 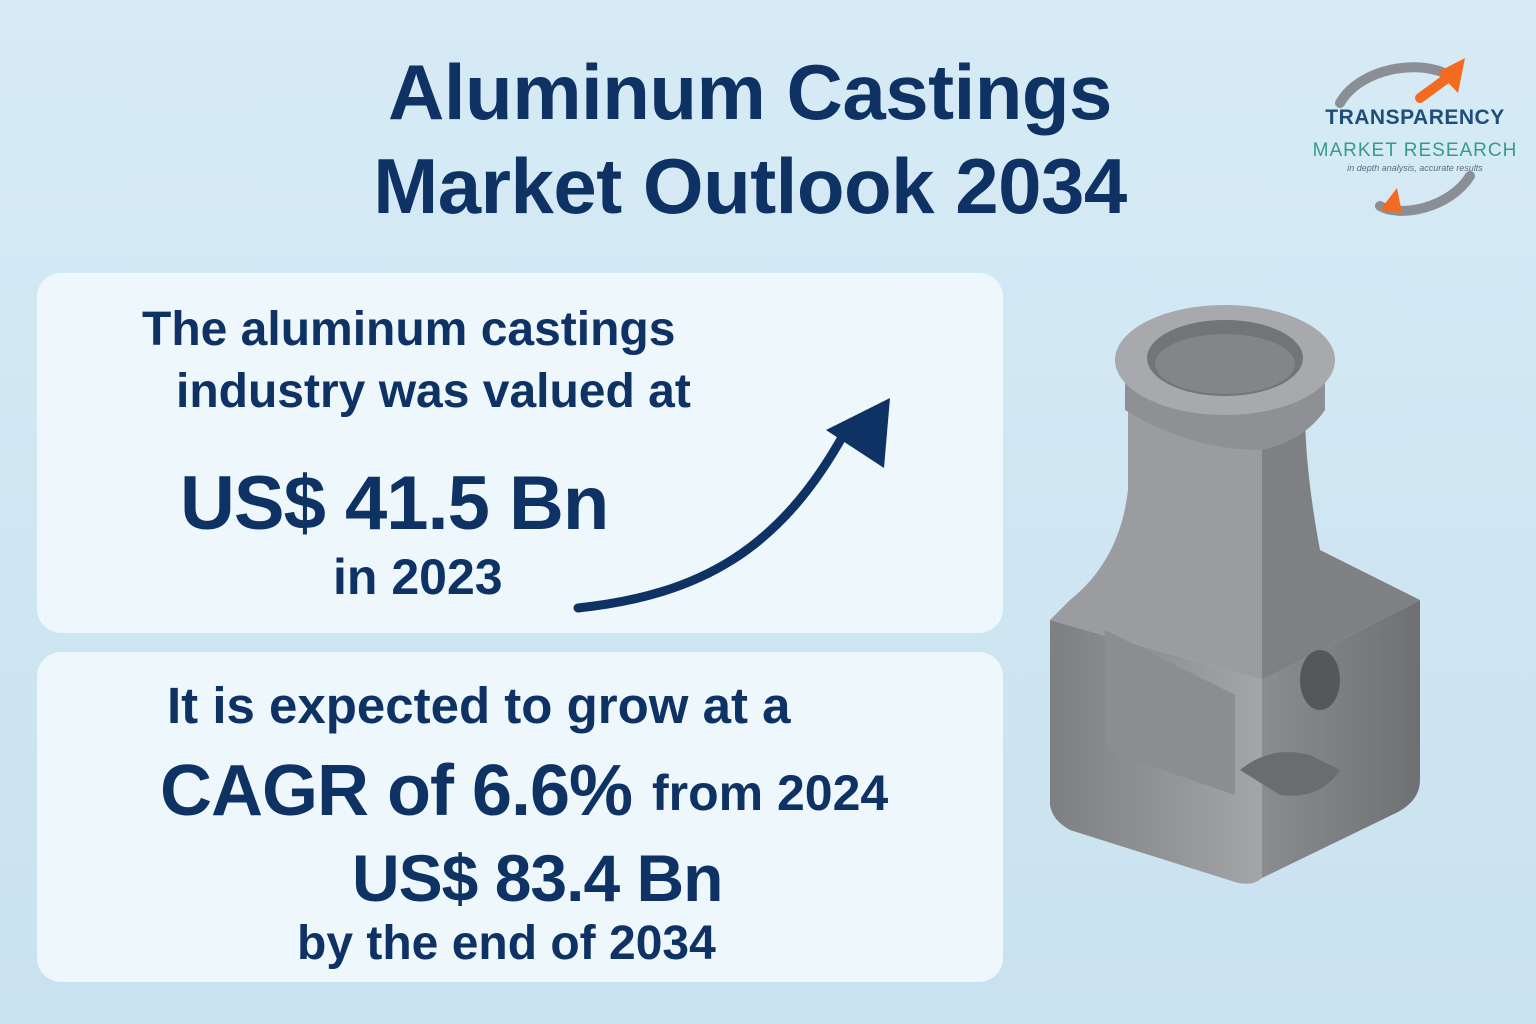 What do you see at coordinates (750, 92) in the screenshot?
I see `title-line-1: Aluminum Castings` at bounding box center [750, 92].